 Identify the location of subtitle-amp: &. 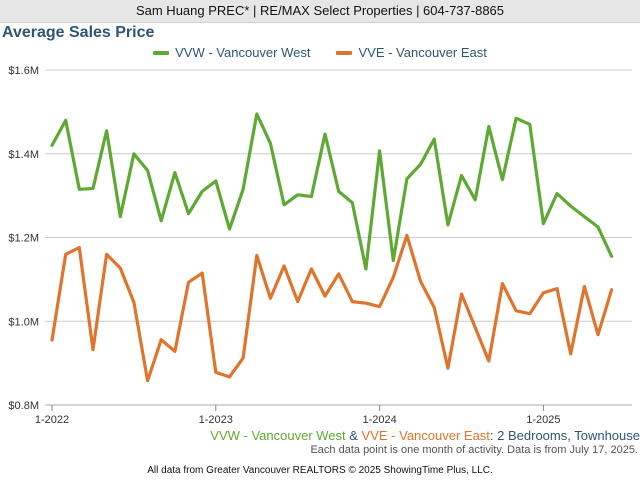
(353, 435).